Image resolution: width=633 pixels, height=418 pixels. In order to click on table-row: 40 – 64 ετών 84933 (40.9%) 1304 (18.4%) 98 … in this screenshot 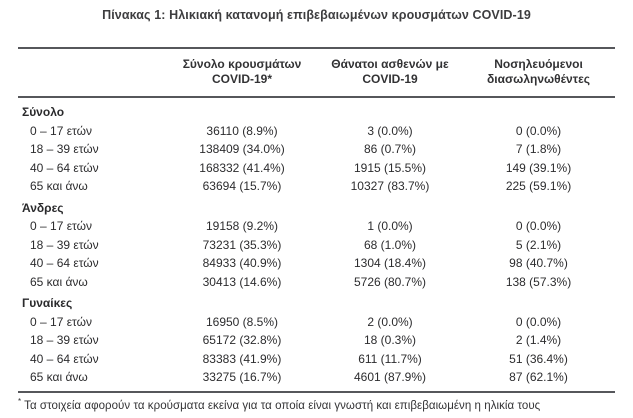, I will do `click(316, 263)`.